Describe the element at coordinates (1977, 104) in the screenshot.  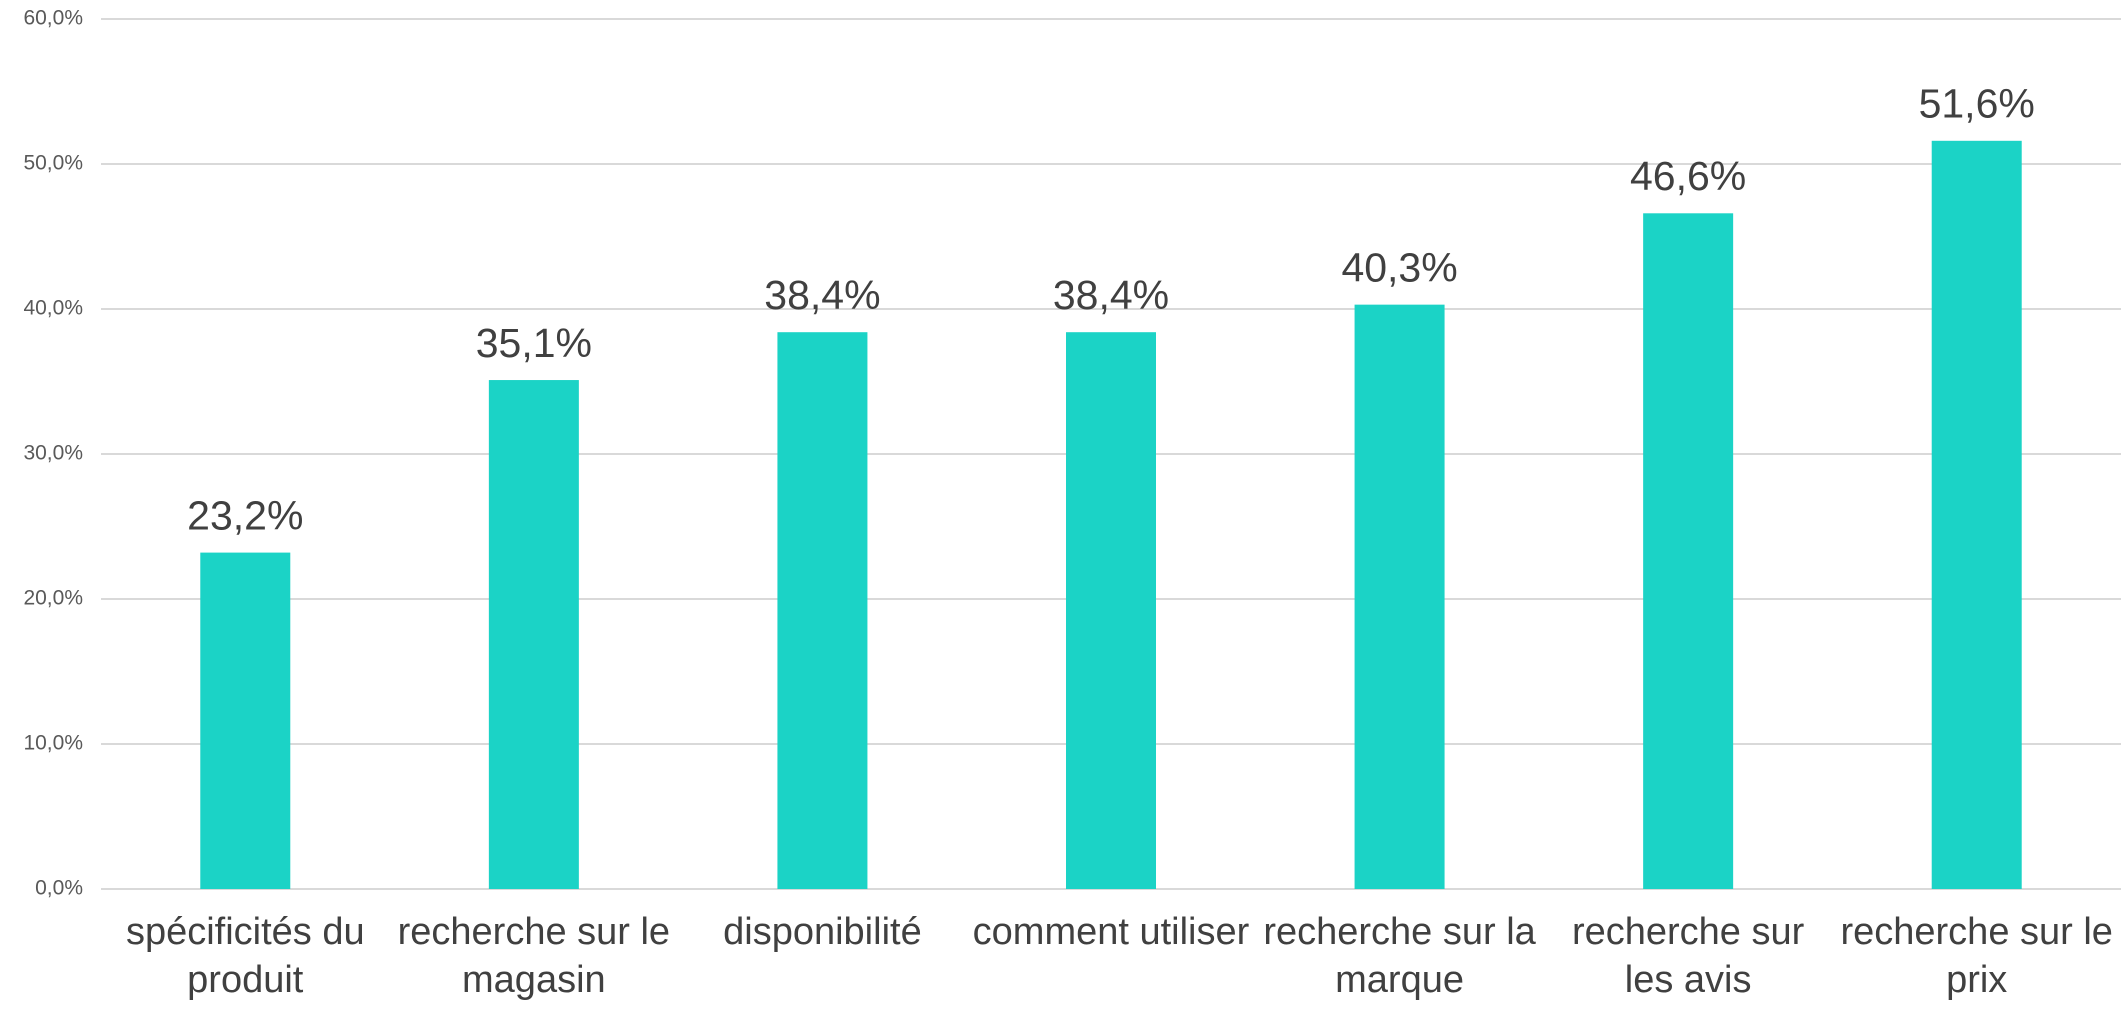
I see `data-label: 51,6%` at that location.